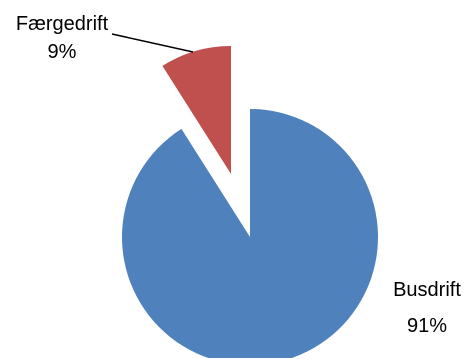 The image size is (473, 363). What do you see at coordinates (196, 110) in the screenshot?
I see `slice-faergedrift` at bounding box center [196, 110].